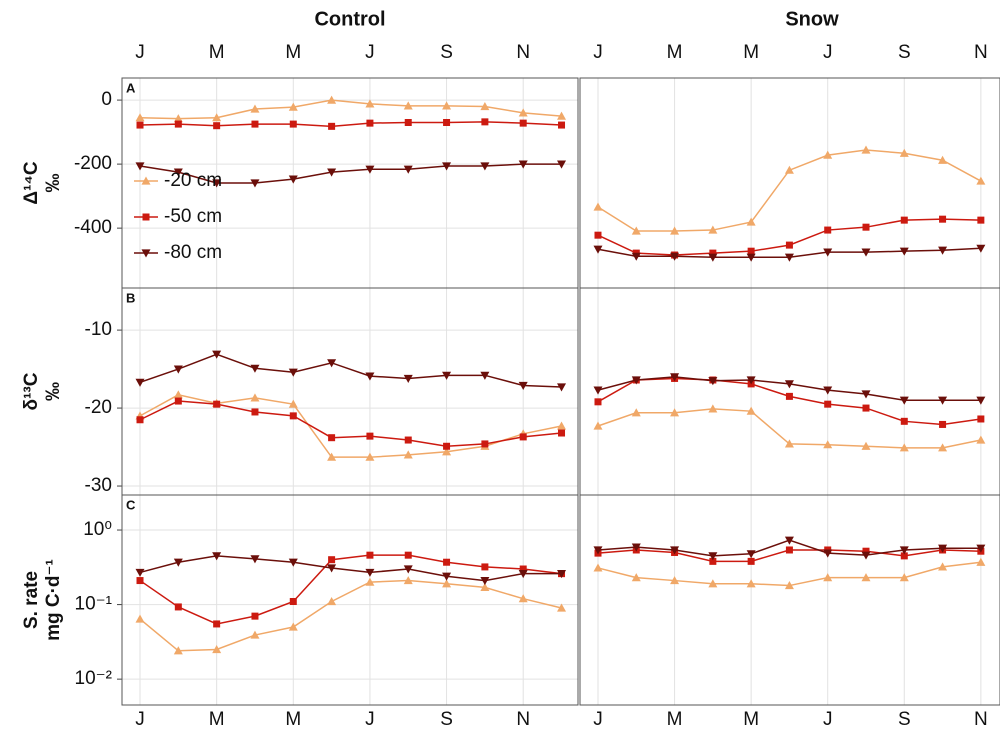 The width and height of the screenshot is (1000, 750). Describe the element at coordinates (97, 529) in the screenshot. I see `y-tick-label: 10⁰` at that location.